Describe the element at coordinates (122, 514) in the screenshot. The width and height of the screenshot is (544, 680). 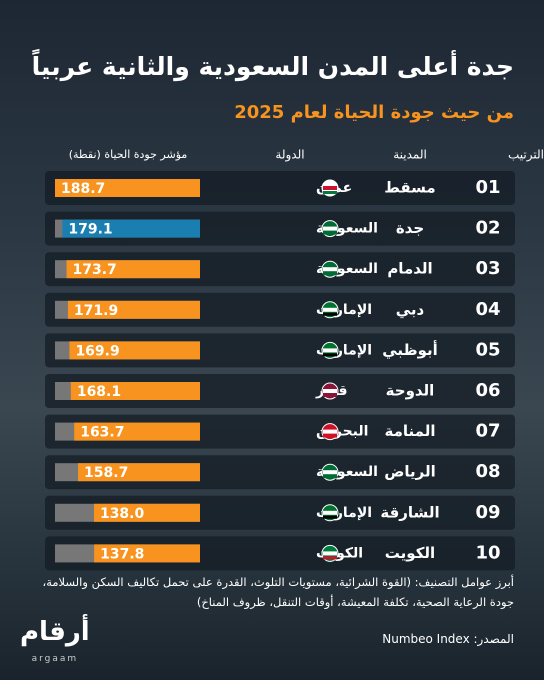
I see `value-label: 138.0` at that location.